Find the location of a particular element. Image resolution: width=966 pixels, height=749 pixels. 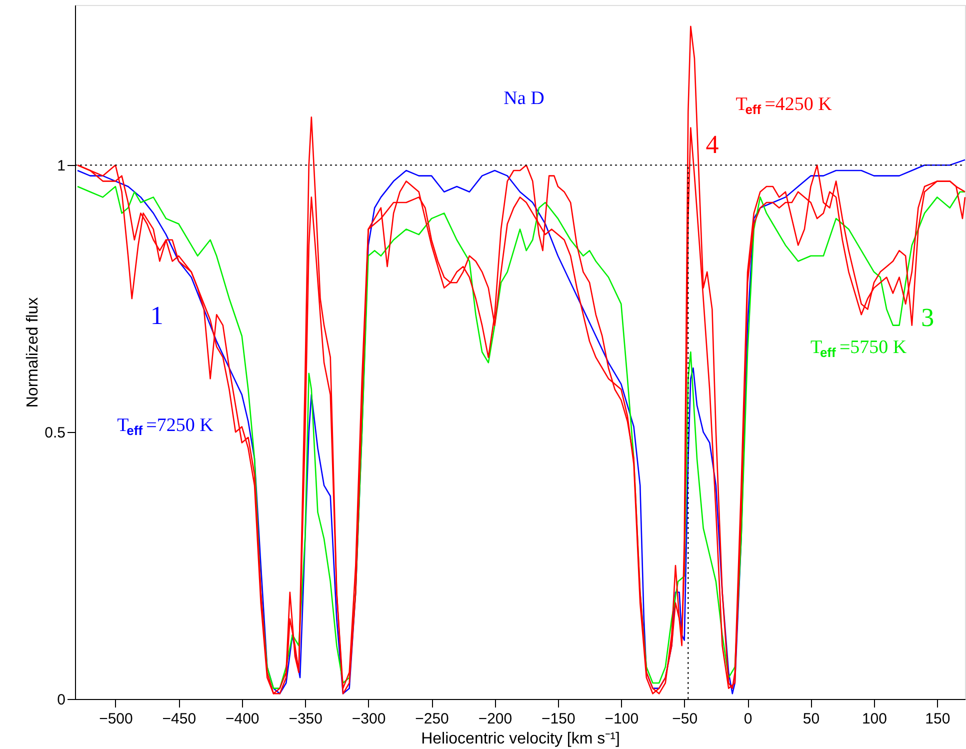

x-axis-title: Heliocentric velocity [km s⁻¹] is located at coordinates (520, 739).